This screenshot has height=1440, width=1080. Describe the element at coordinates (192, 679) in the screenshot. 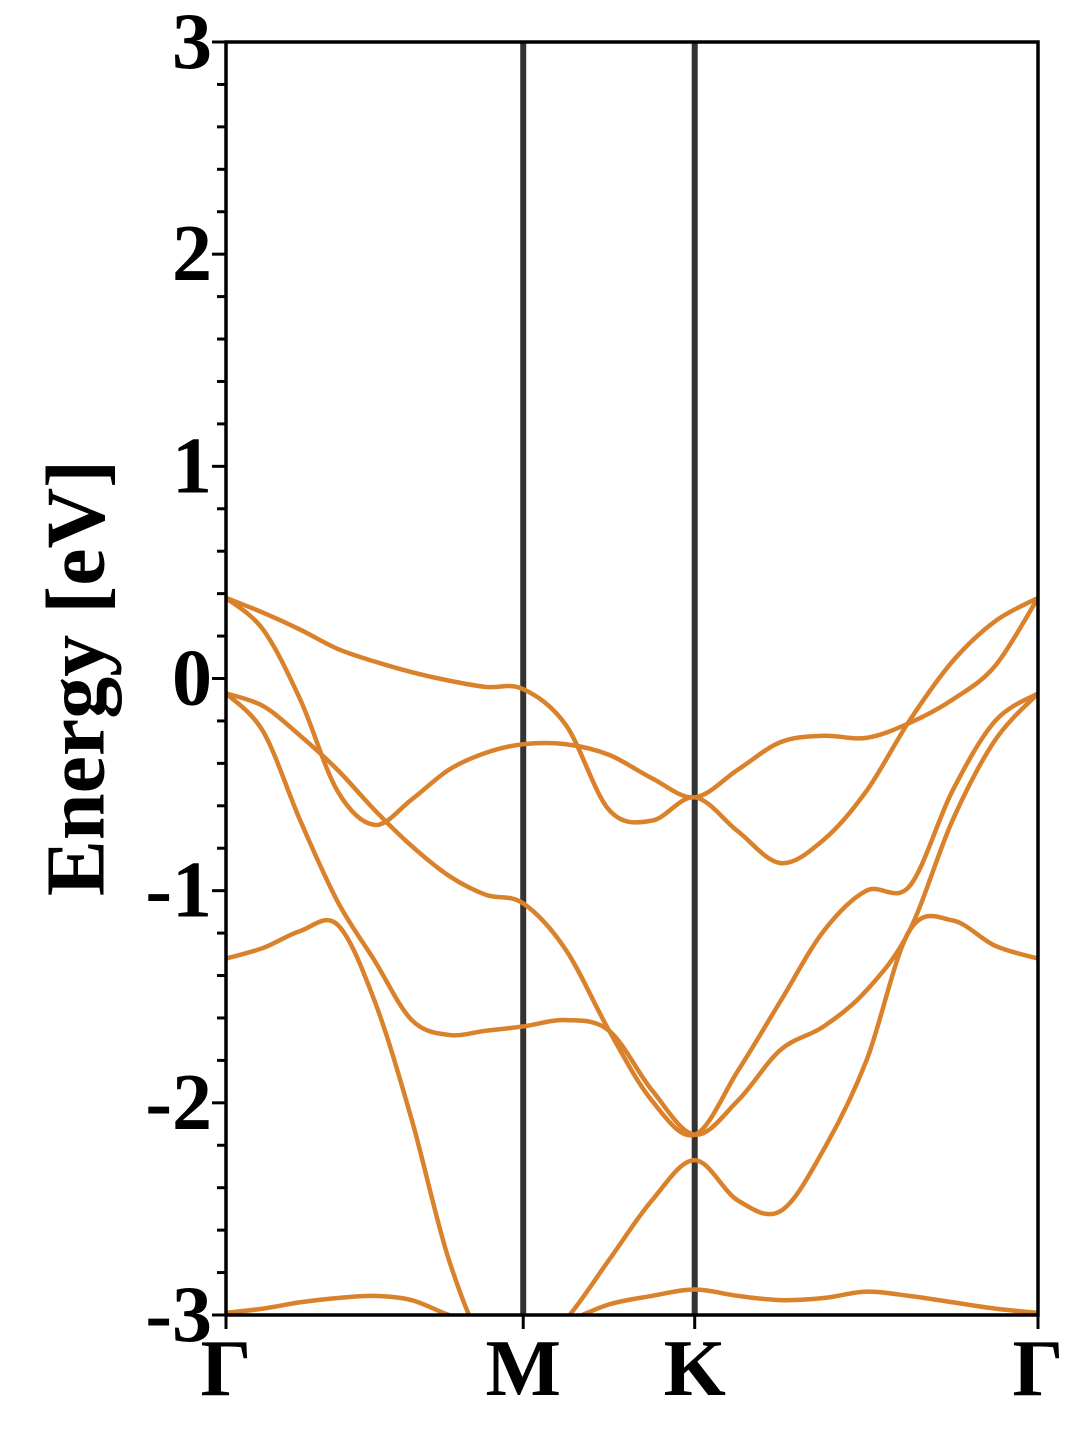

I see `y-tick-label: 0` at that location.